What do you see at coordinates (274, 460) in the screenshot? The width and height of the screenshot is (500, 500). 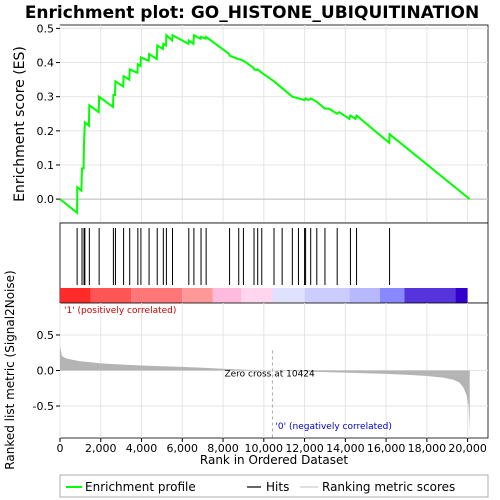 I see `x-axis-label: Rank in Ordered Dataset` at bounding box center [274, 460].